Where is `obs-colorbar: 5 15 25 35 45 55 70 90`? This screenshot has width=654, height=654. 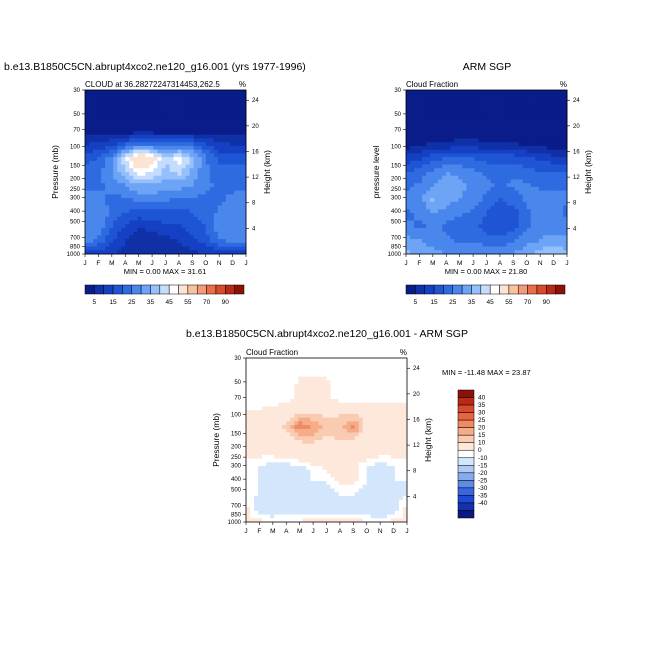 obs-colorbar: 5 15 25 35 45 55 70 90 is located at coordinates (485, 295).